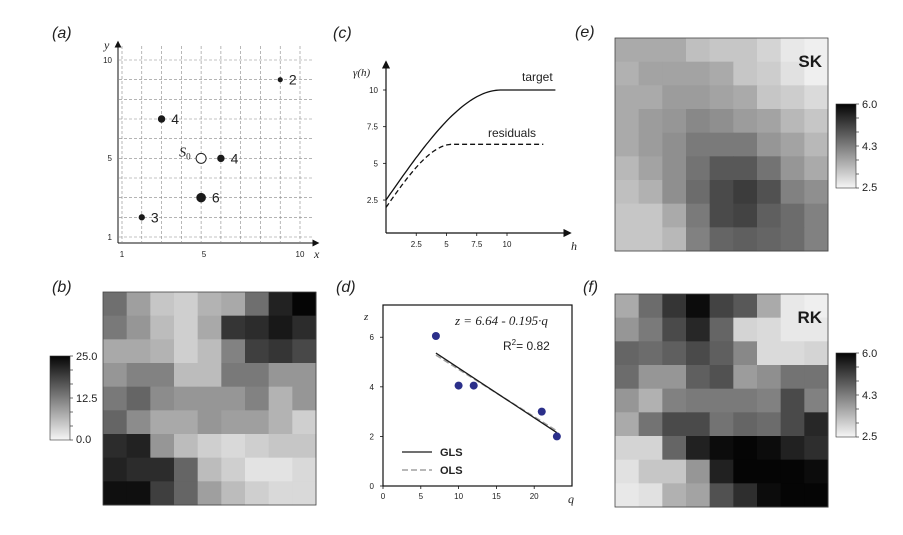 This screenshot has width=903, height=535. I want to click on b-cb-max: 25.0, so click(86, 357).